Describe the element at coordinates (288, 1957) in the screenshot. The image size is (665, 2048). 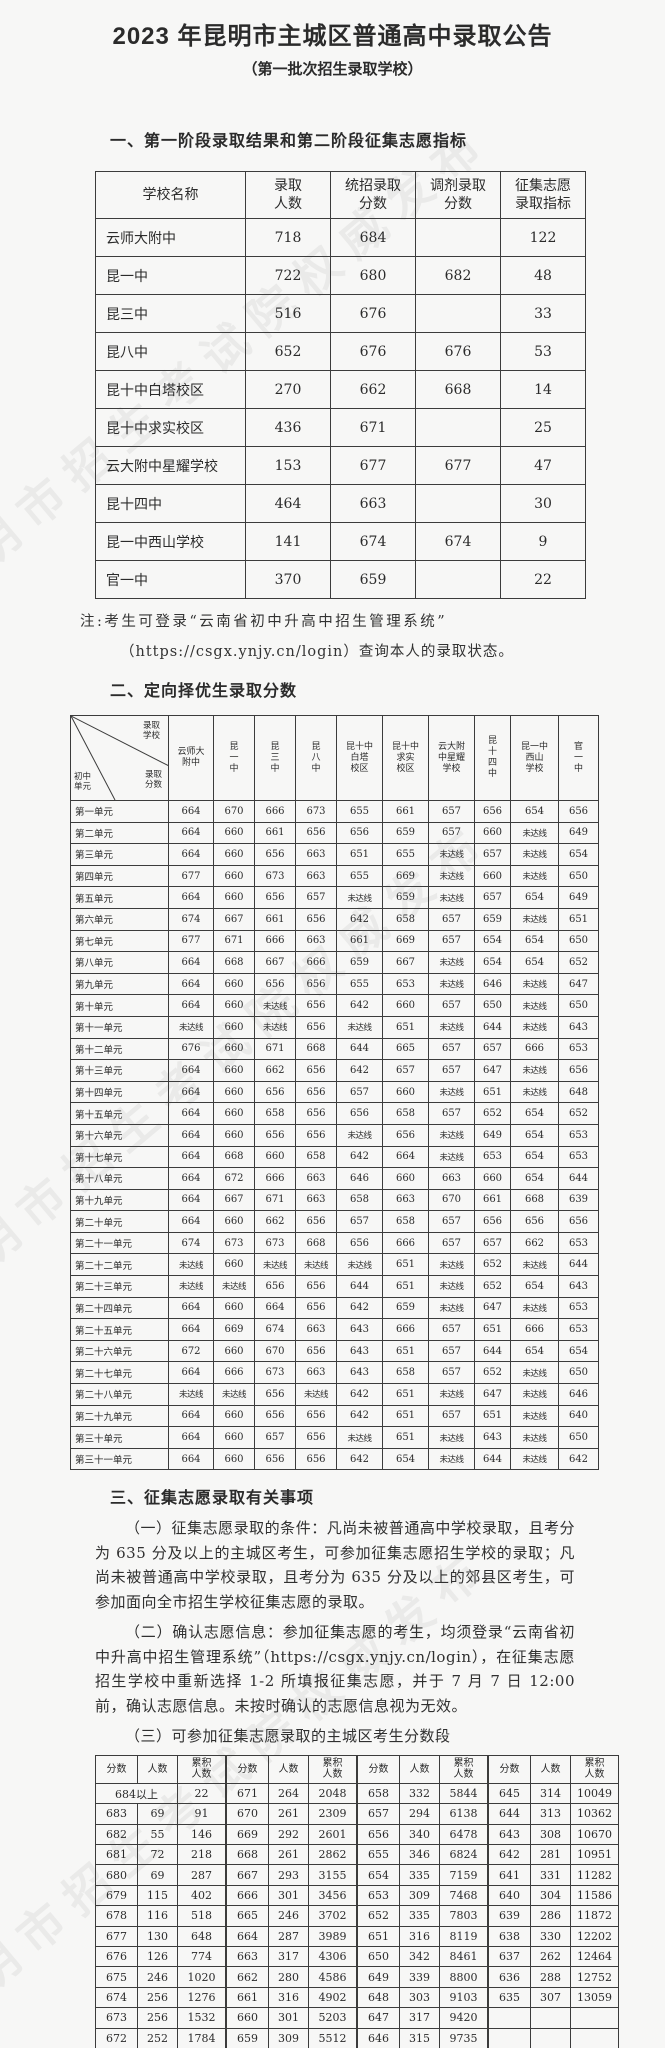
I see `value-cell: 317` at that location.